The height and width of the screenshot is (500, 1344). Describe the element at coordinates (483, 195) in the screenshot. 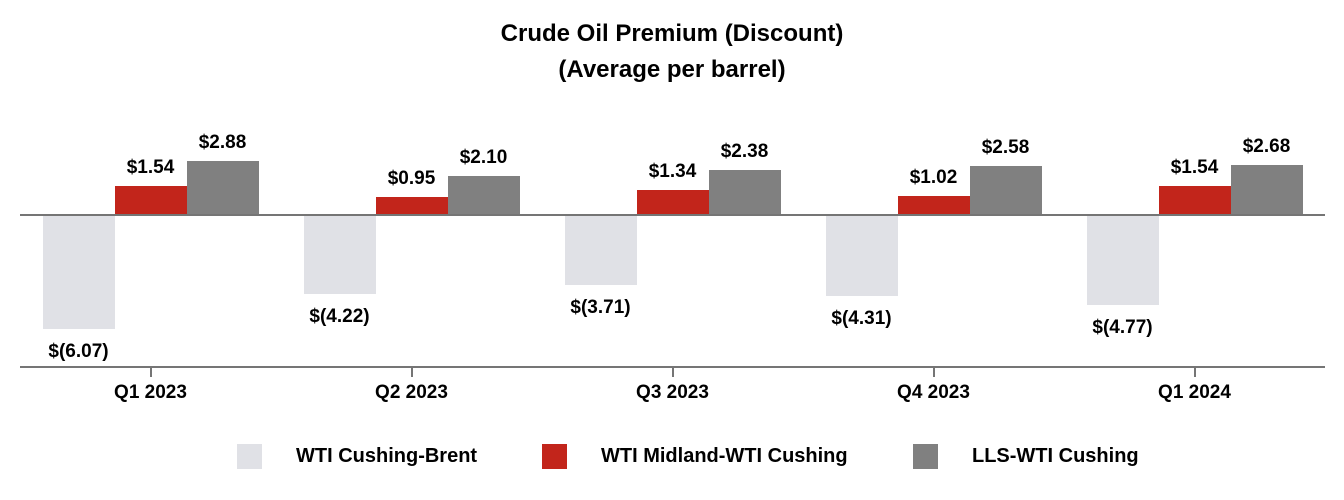

I see `bar-lls-wti-cushing-q2-2023` at that location.